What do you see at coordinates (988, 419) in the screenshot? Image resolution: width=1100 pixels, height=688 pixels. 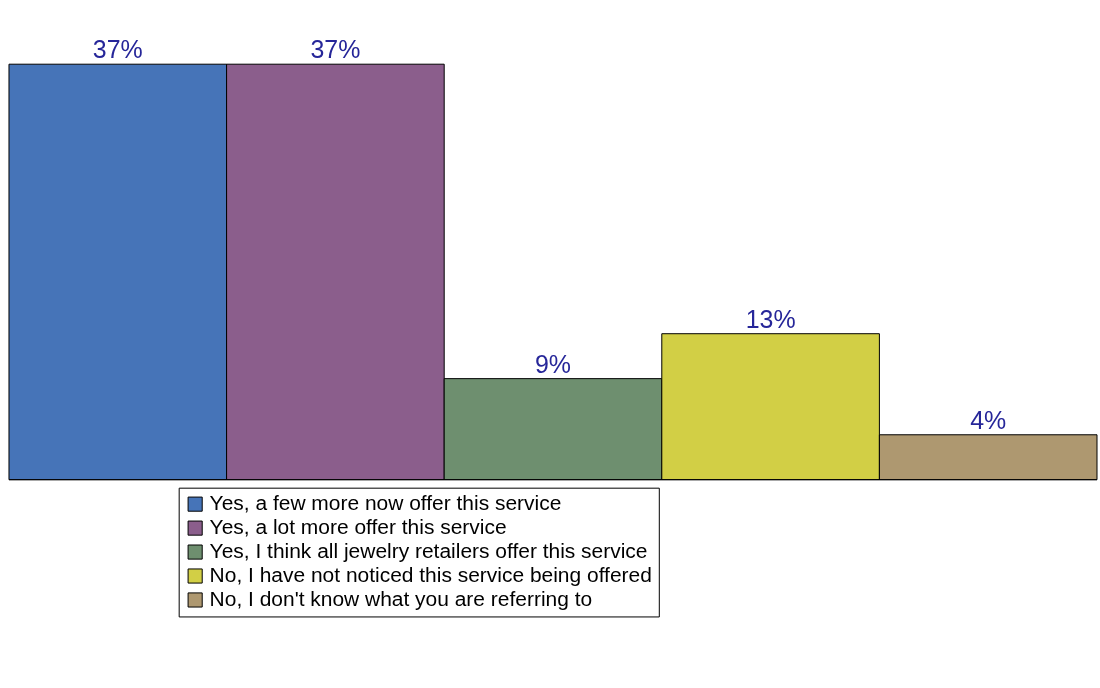 I see `data-label: 4%` at bounding box center [988, 419].